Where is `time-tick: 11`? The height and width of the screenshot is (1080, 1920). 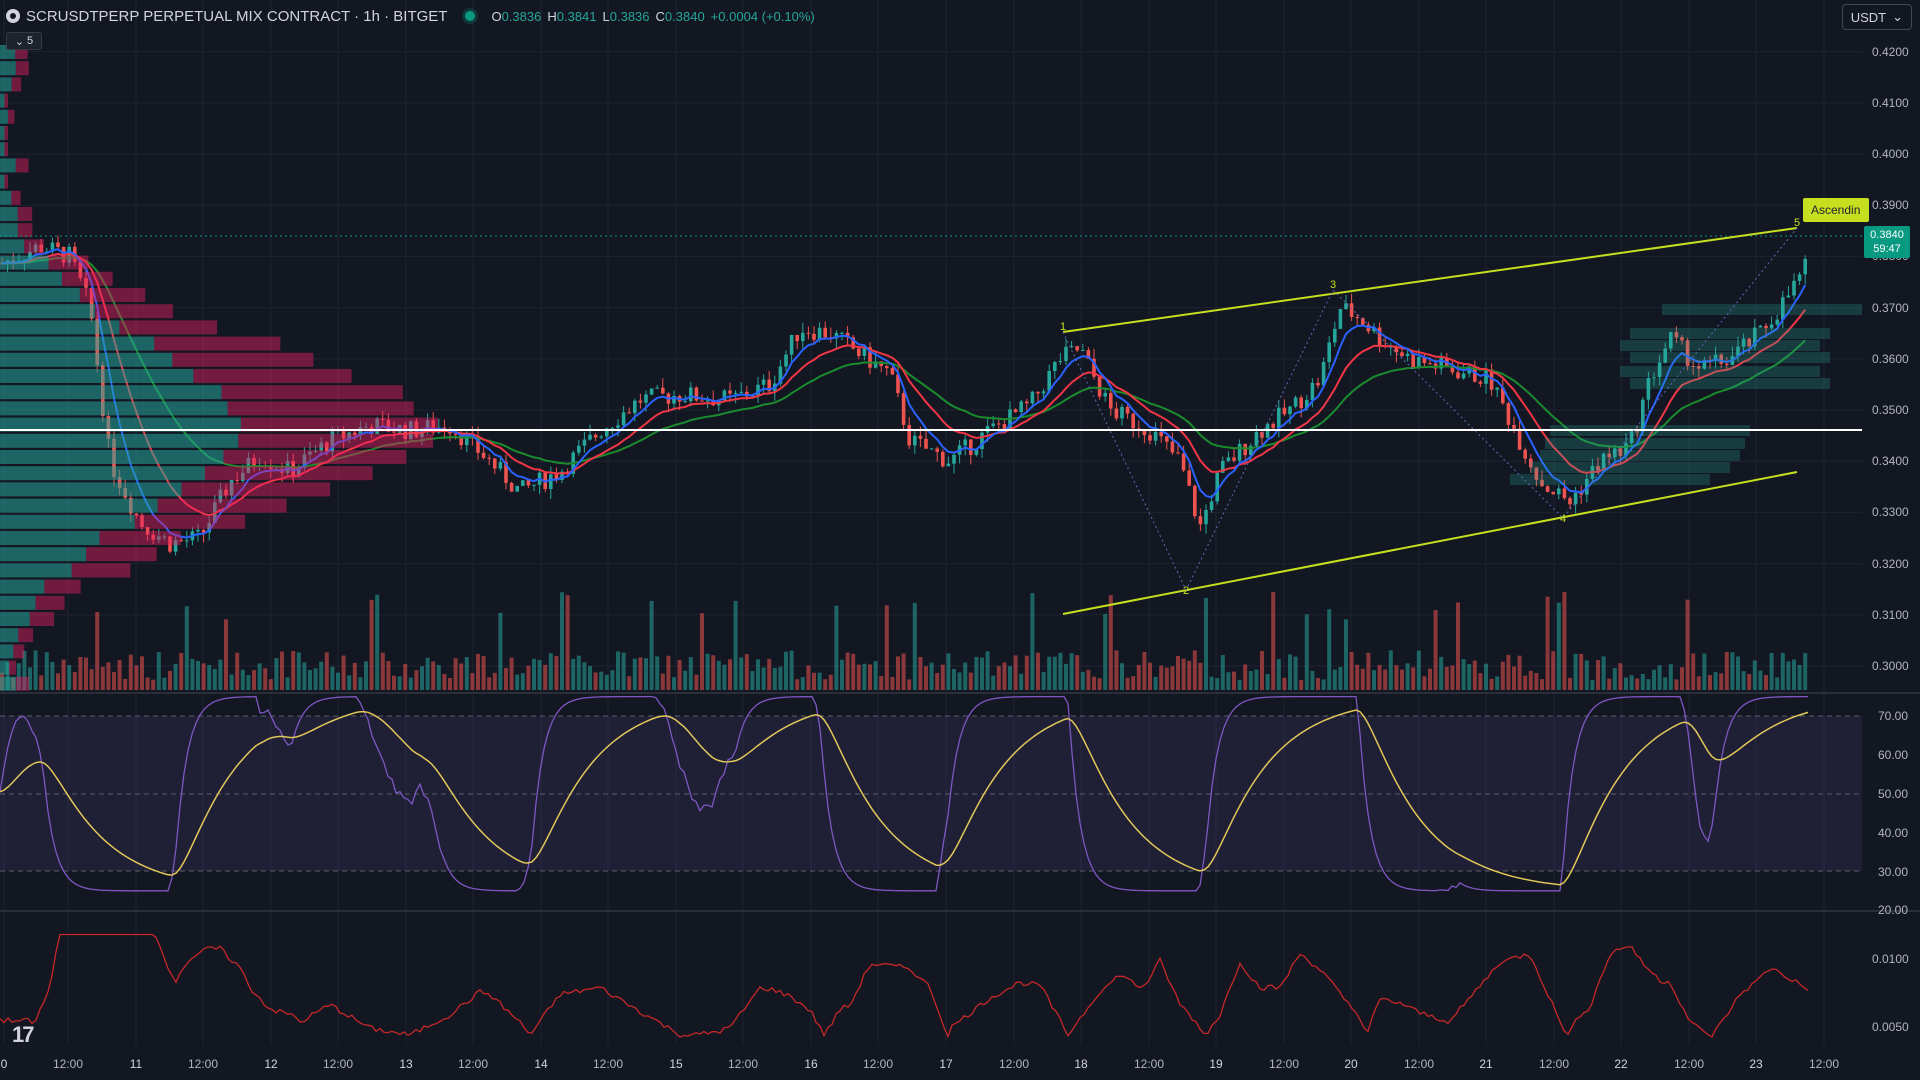
time-tick: 11 is located at coordinates (136, 1064).